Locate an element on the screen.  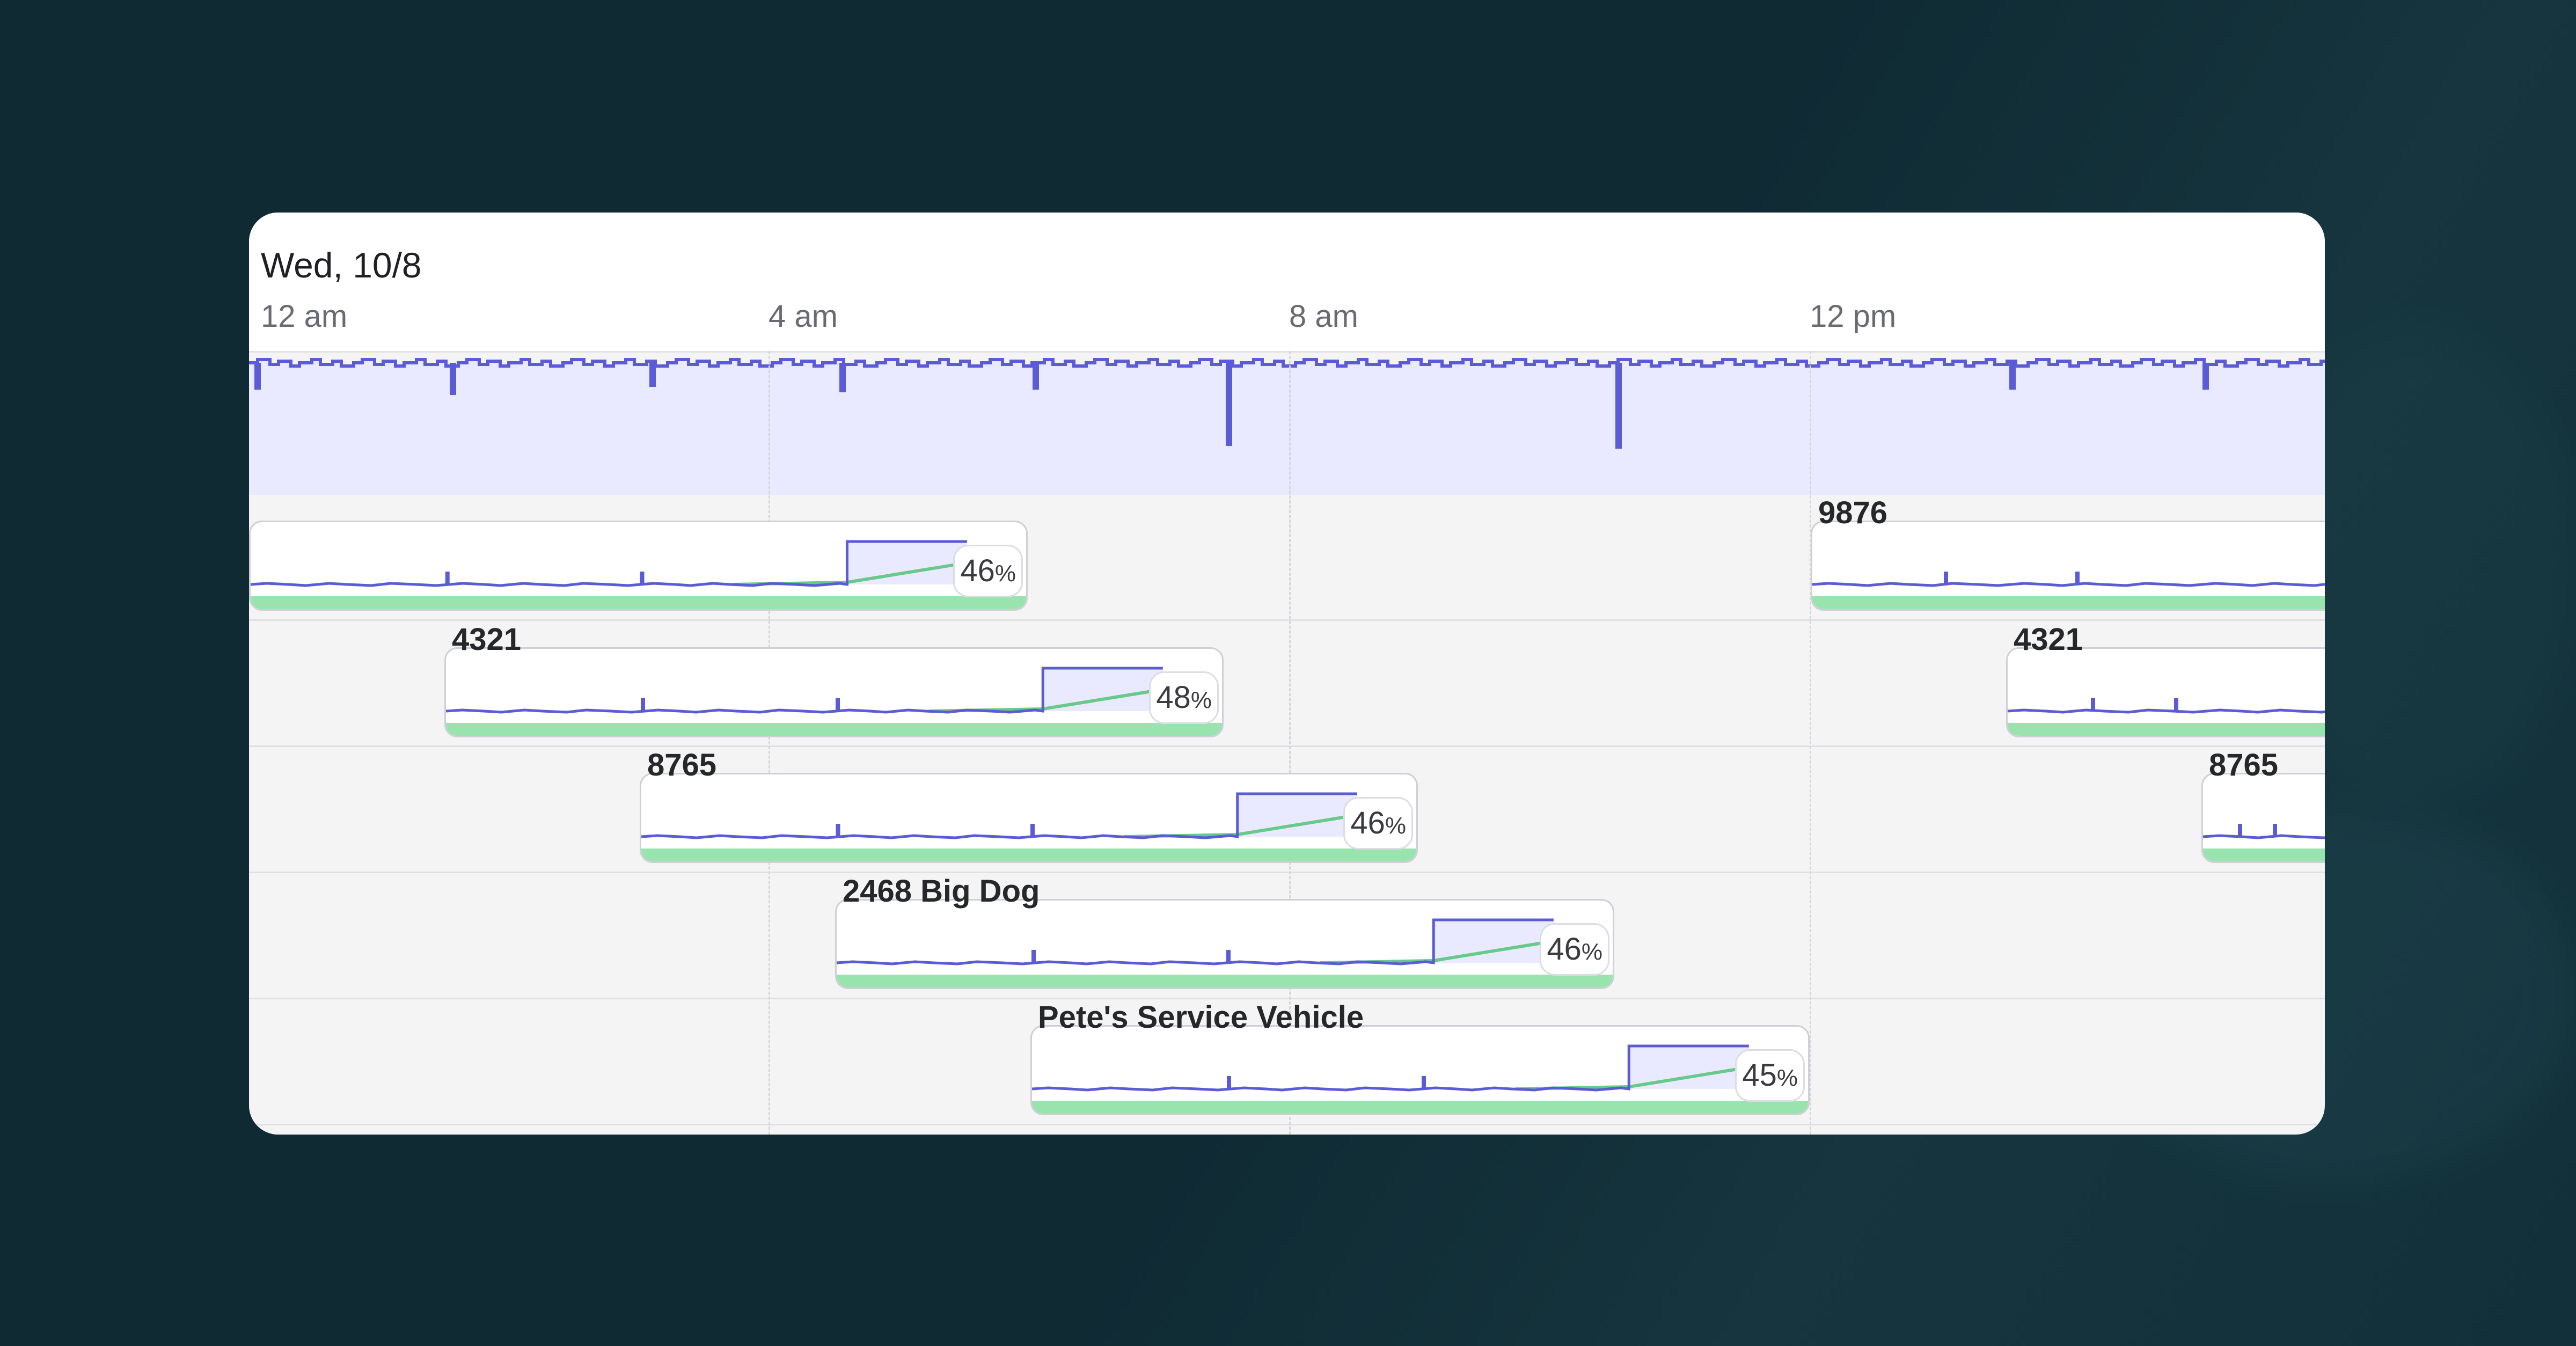
vehicle-session-bar-9876: 9876 is located at coordinates (2068, 553).